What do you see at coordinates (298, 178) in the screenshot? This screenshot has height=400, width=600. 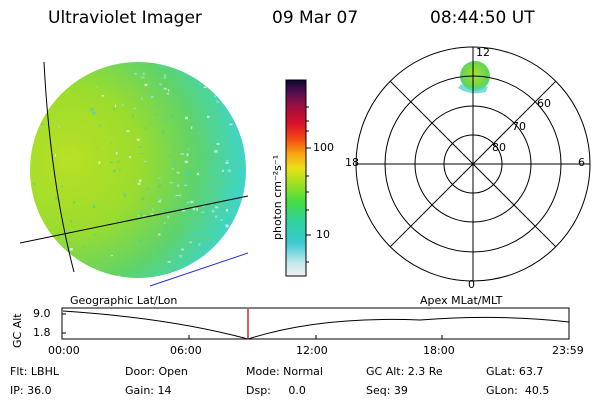 I see `color-scale-bar` at bounding box center [298, 178].